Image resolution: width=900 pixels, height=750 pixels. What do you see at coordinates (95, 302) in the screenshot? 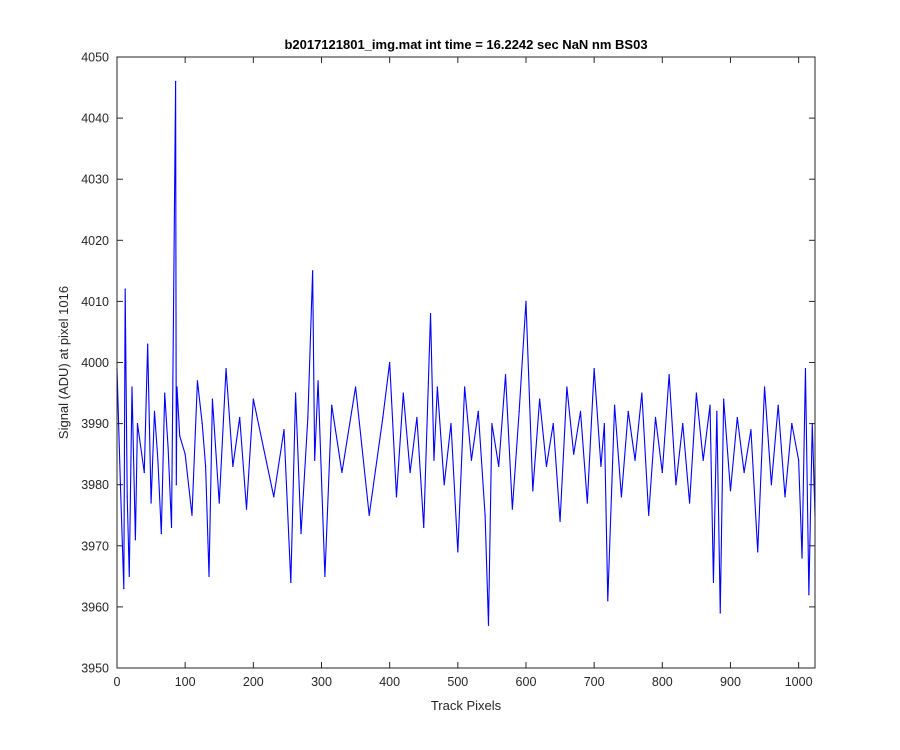
I see `y-tick-label: 4010` at bounding box center [95, 302].